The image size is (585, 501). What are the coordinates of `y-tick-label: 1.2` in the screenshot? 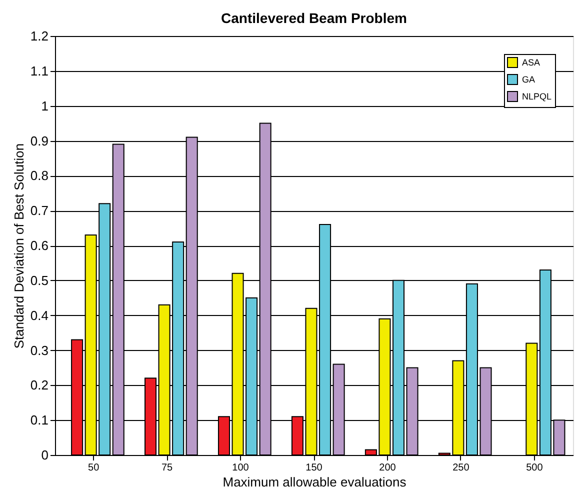 It's located at (39, 36).